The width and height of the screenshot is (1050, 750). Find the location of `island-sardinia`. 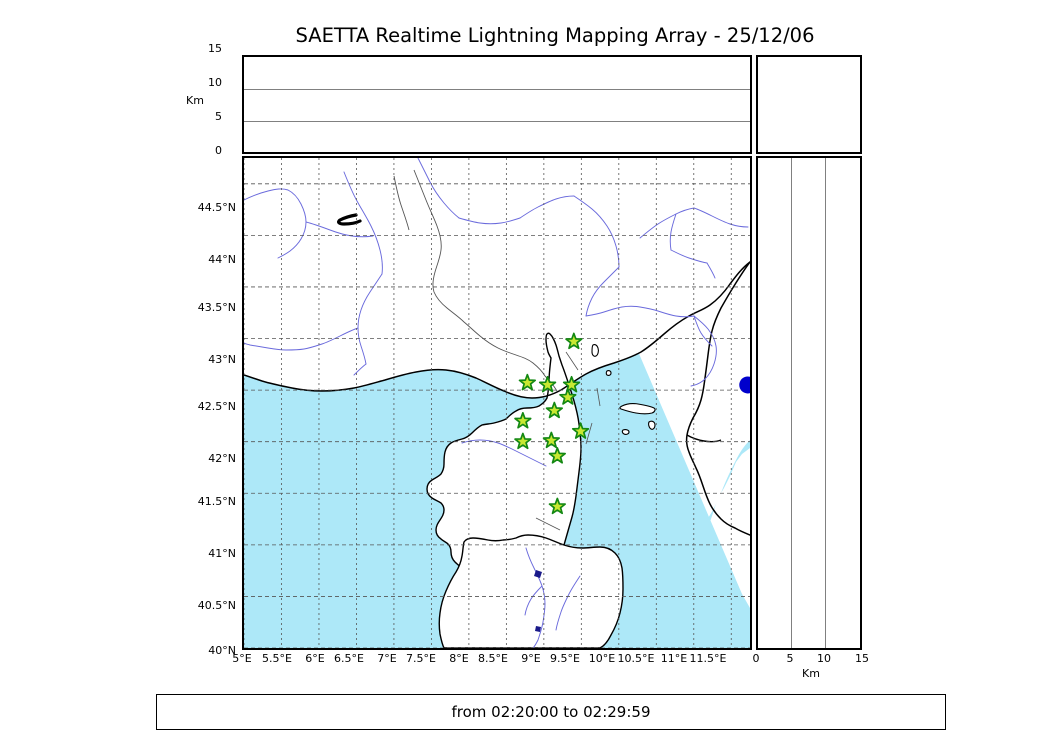

island-sardinia is located at coordinates (531, 591).